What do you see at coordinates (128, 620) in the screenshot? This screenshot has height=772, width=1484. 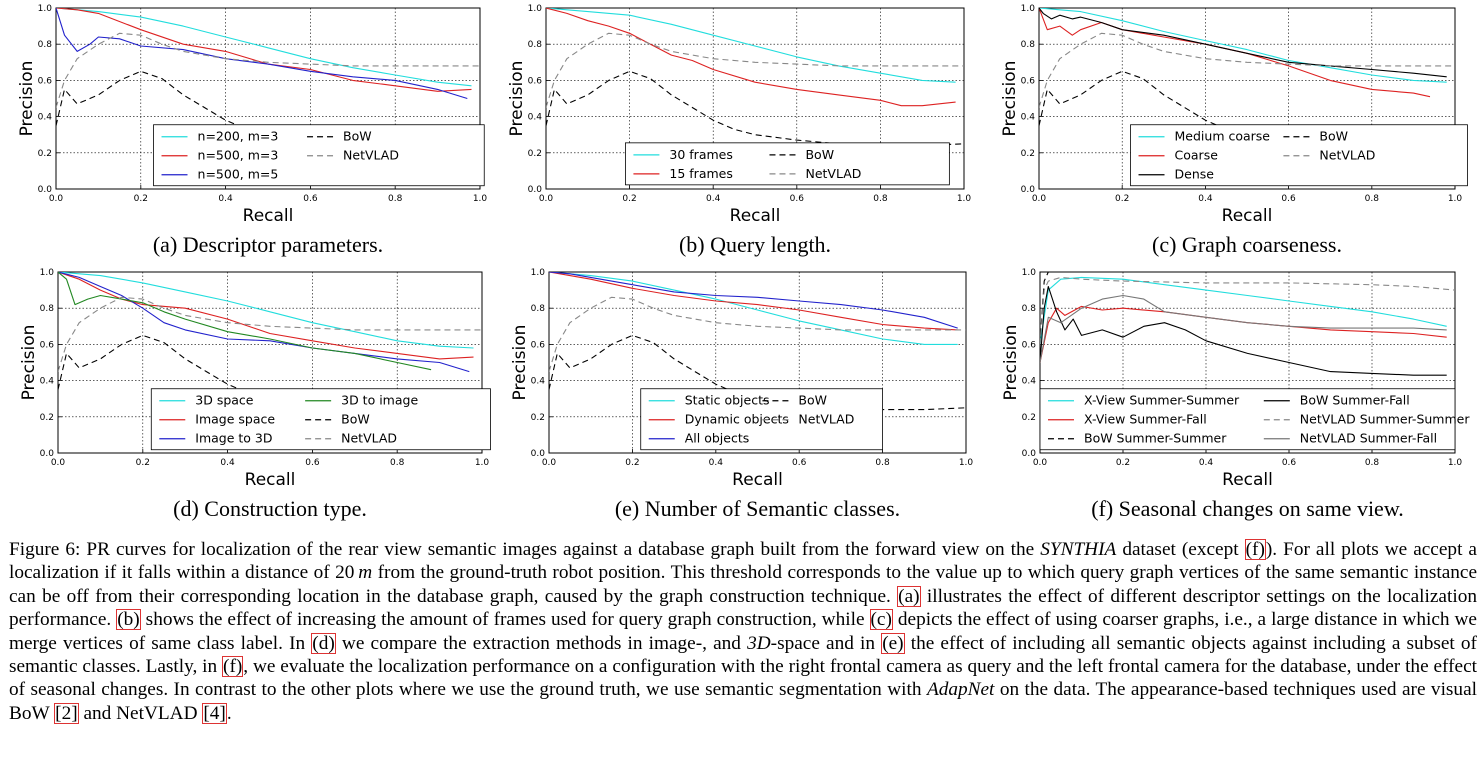 I see `caption-ref-b-link: (b)` at bounding box center [128, 620].